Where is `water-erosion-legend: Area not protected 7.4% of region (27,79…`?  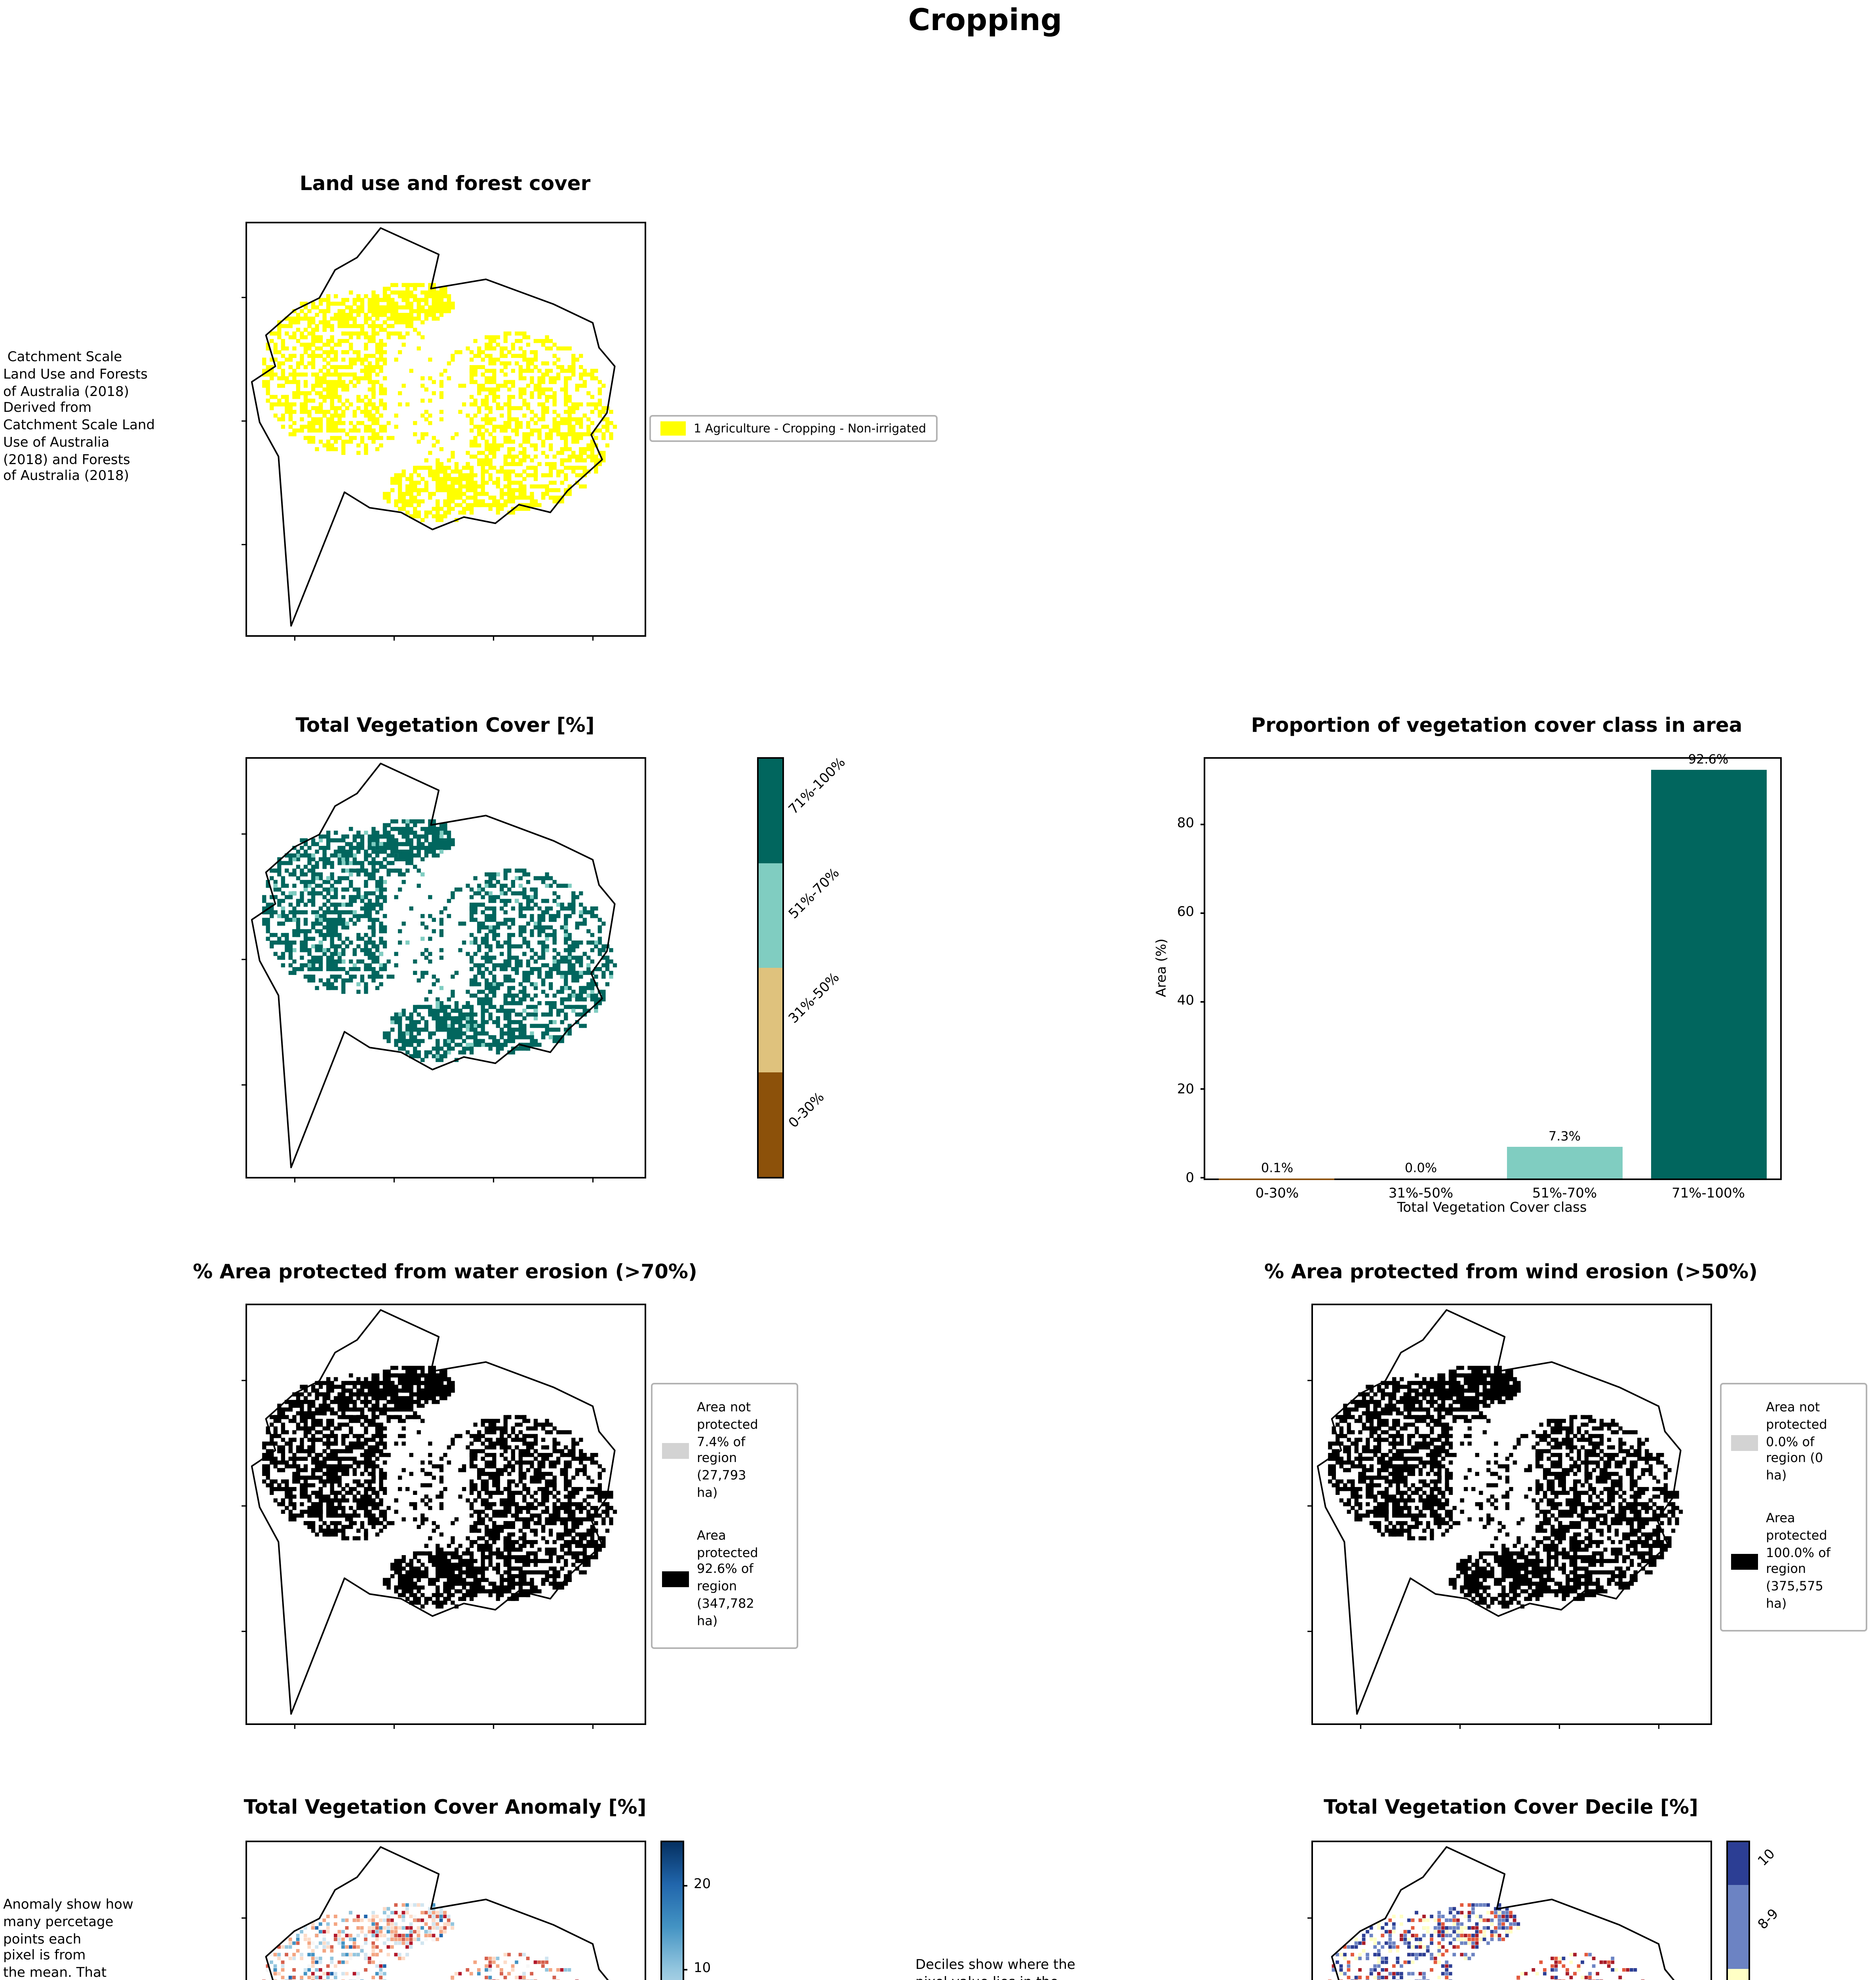
water-erosion-legend: Area not protected 7.4% of region (27,79… is located at coordinates (725, 1516).